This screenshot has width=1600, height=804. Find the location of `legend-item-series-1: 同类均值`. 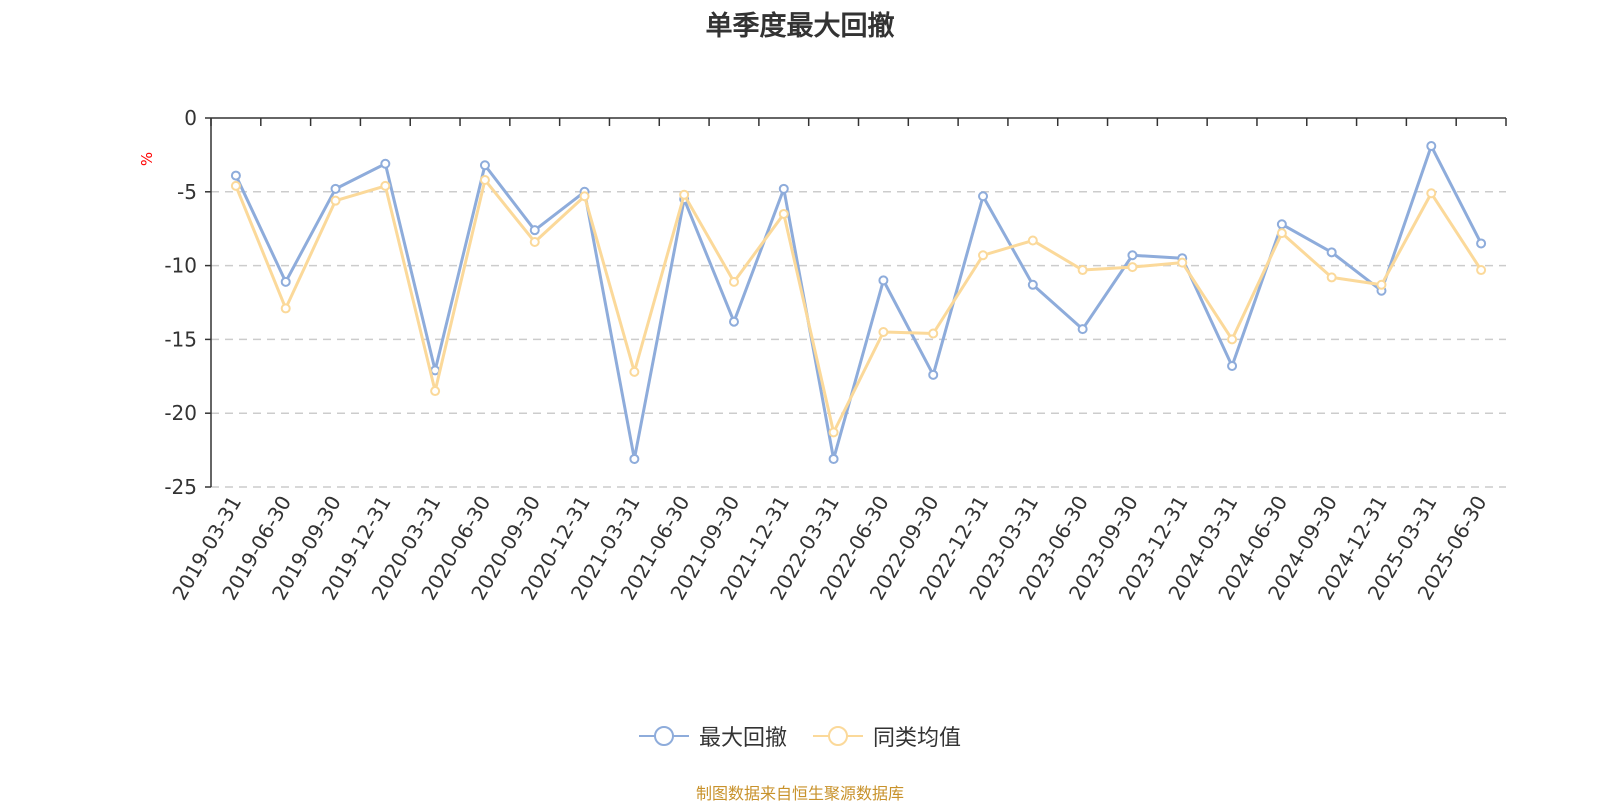

legend-item-series-1: 同类均值 is located at coordinates (887, 736).